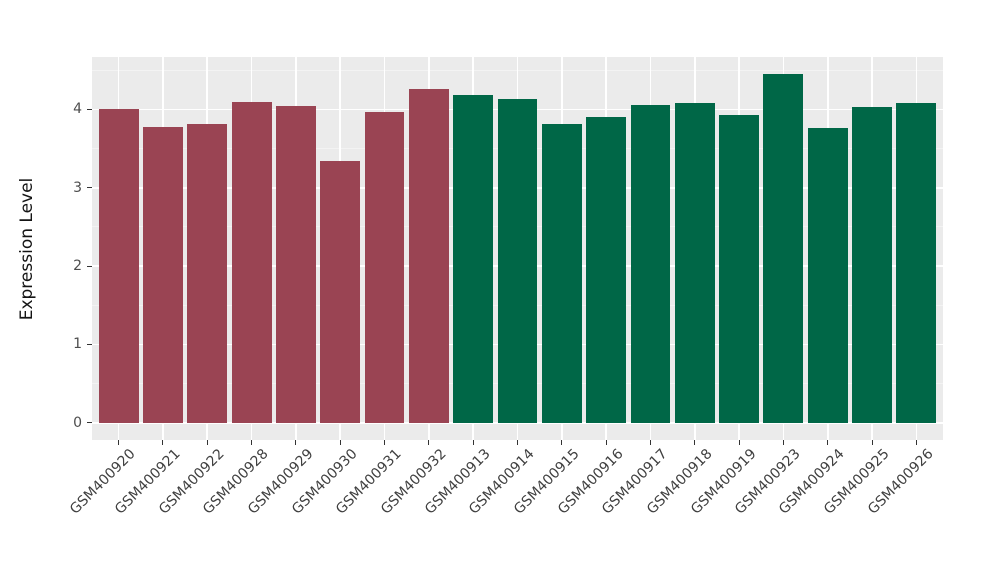 This screenshot has width=1000, height=580. I want to click on bar-GSM400914, so click(517, 261).